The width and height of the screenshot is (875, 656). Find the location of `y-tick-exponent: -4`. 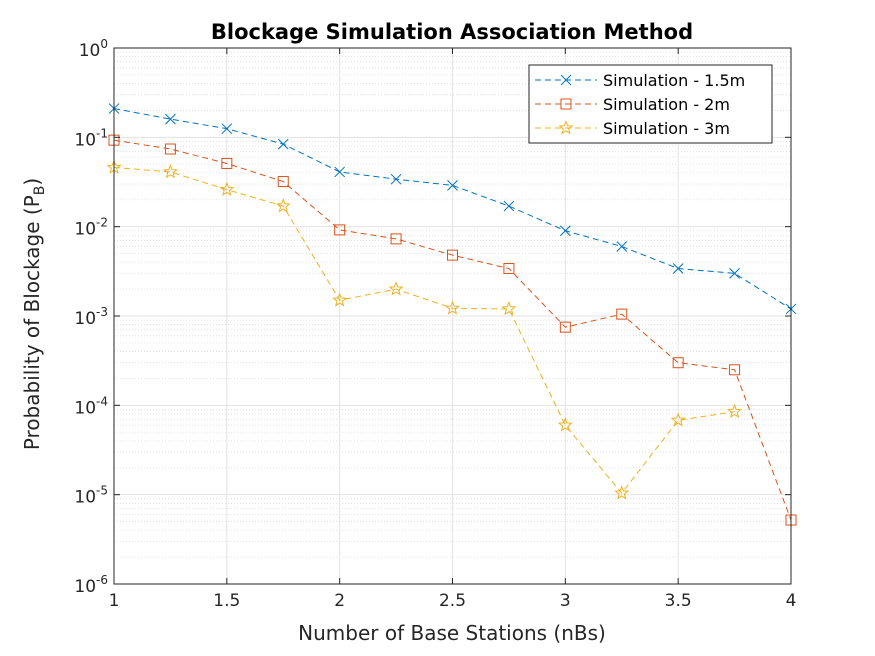

y-tick-exponent: -4 is located at coordinates (102, 401).